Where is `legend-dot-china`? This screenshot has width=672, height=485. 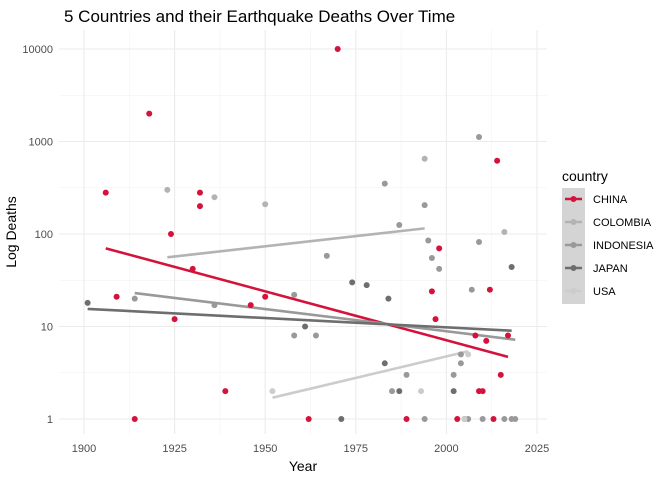
legend-dot-china is located at coordinates (573, 199).